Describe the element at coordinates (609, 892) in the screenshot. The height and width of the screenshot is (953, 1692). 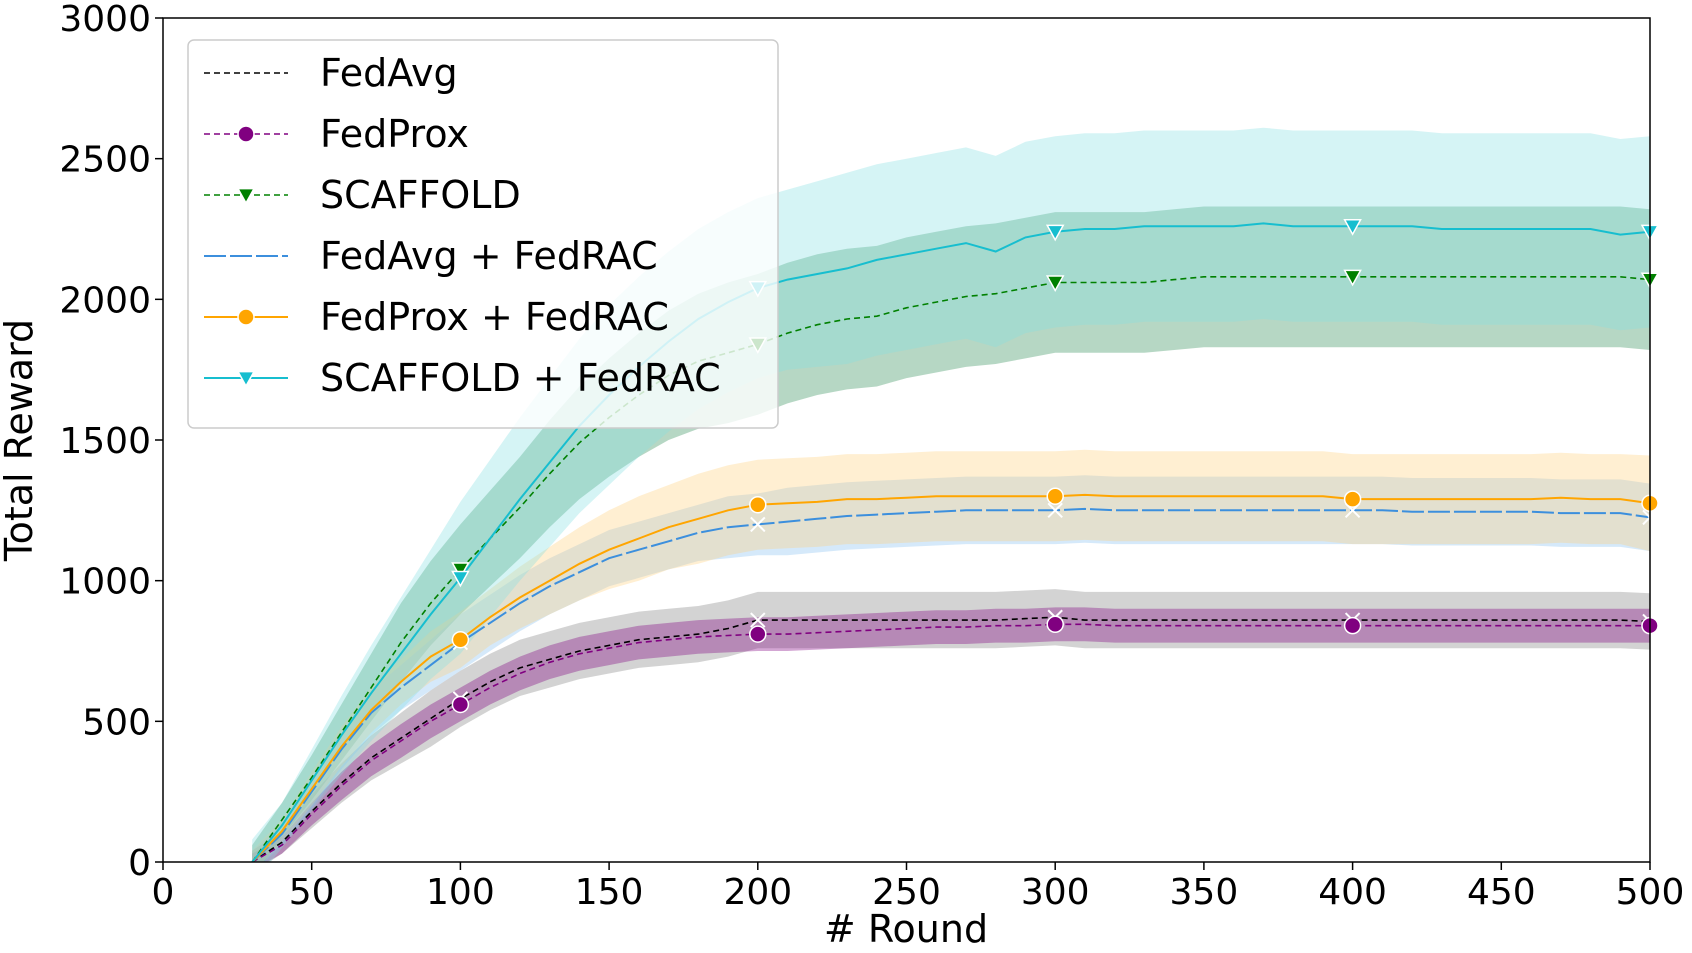
I see `x-tick-label: 150` at that location.